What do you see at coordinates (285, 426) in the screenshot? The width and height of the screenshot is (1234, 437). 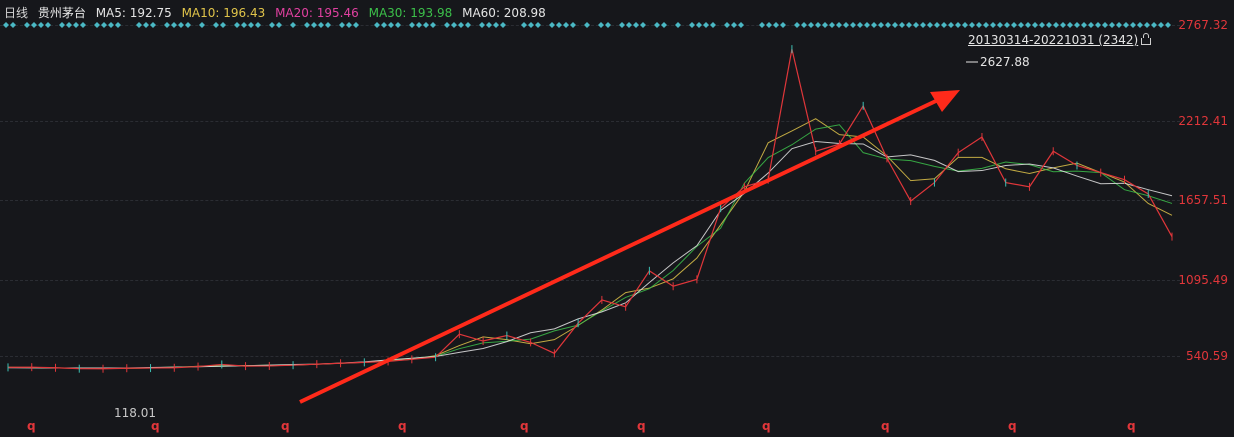 I see `q-marker-3: q` at bounding box center [285, 426].